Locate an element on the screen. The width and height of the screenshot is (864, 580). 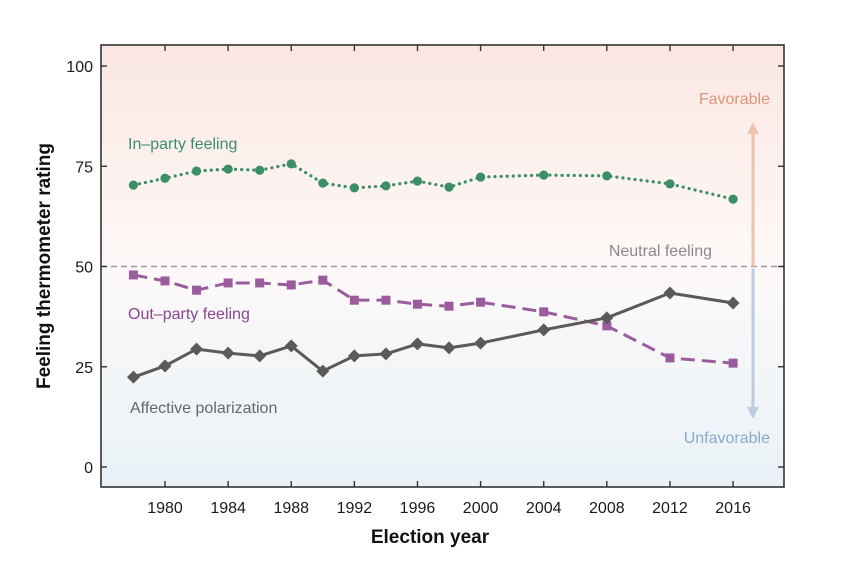
affective-polarization-point-1994 is located at coordinates (386, 354).